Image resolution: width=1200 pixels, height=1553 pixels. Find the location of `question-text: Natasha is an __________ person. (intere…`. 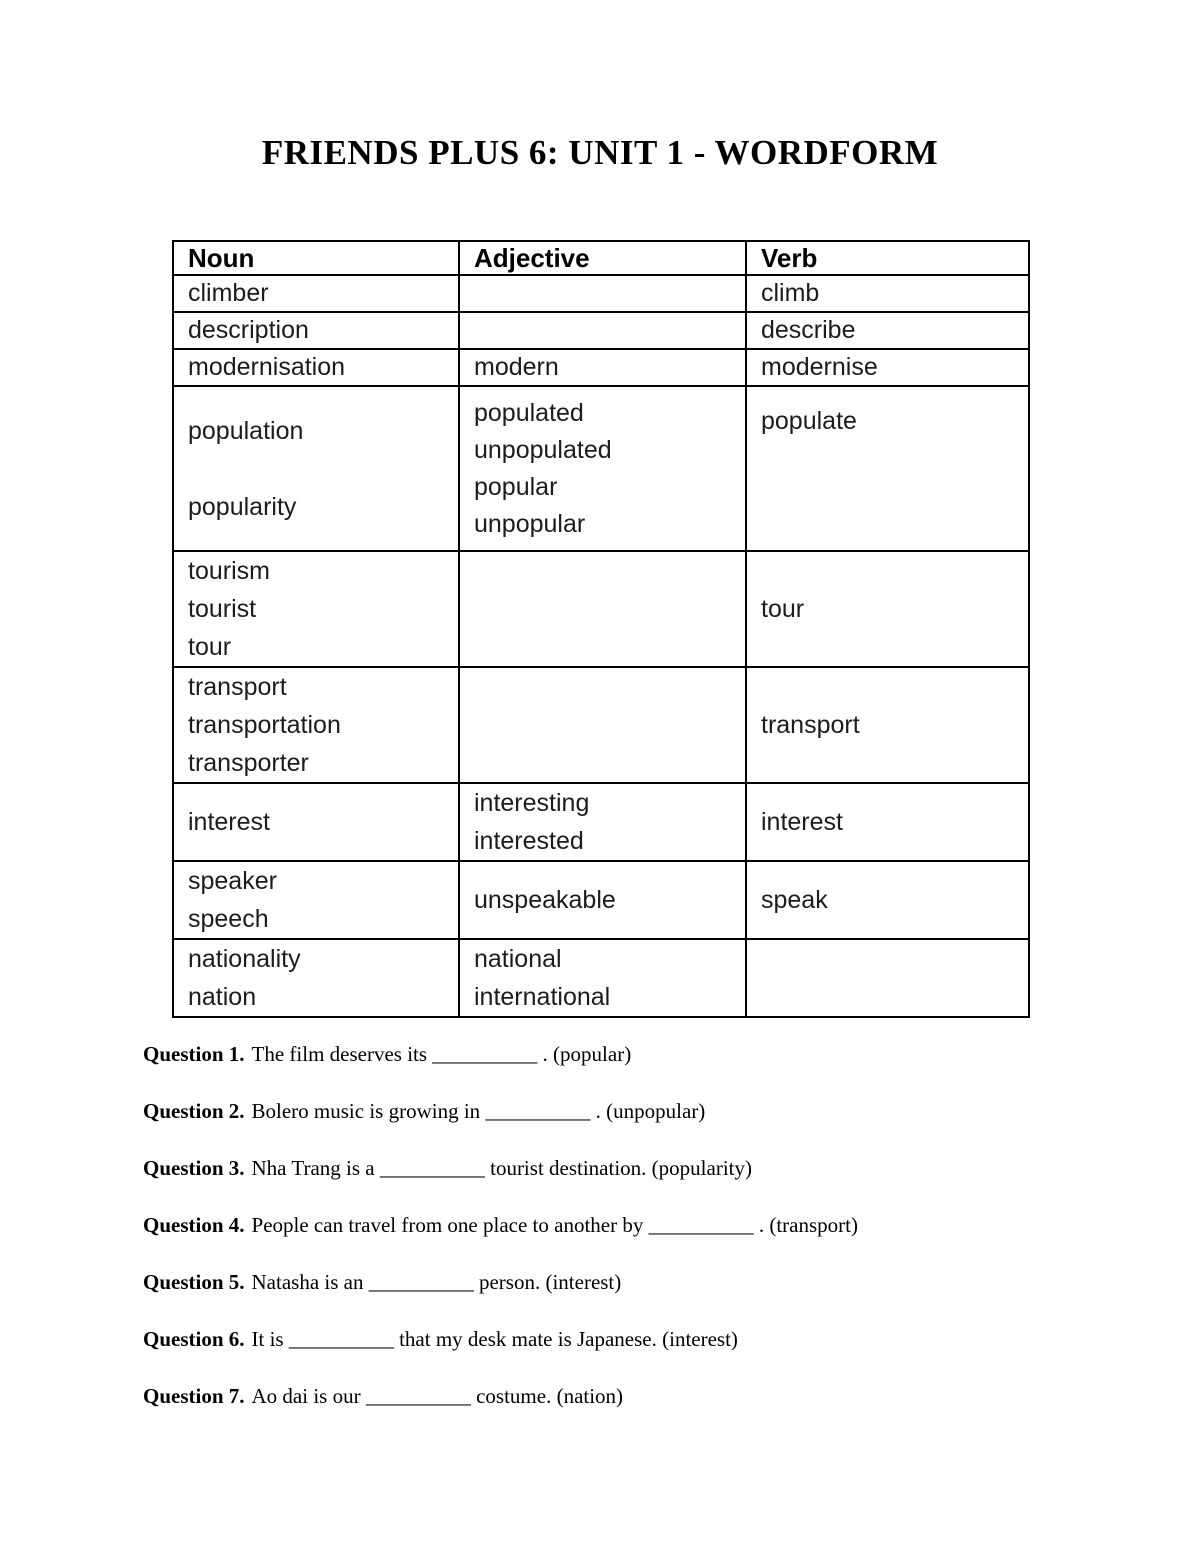

question-text: Natasha is an __________ person. (intere… is located at coordinates (436, 1282).